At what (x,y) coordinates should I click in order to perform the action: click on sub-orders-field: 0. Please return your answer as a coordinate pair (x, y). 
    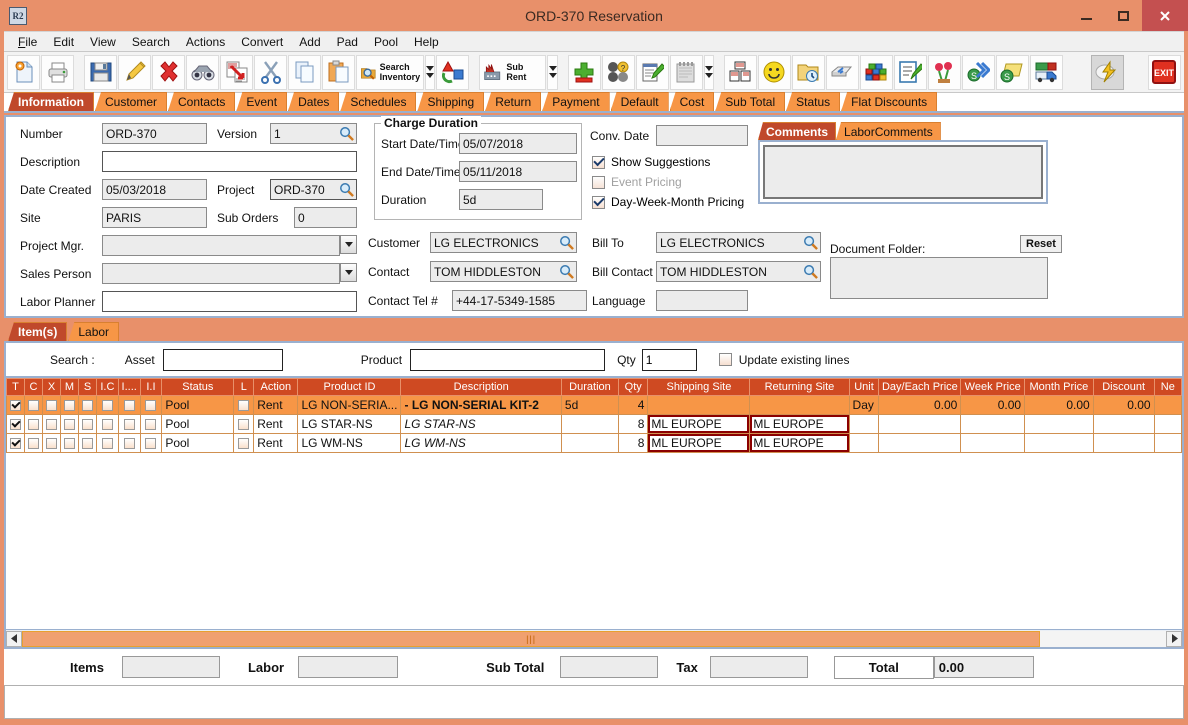
    Looking at the image, I should click on (325, 217).